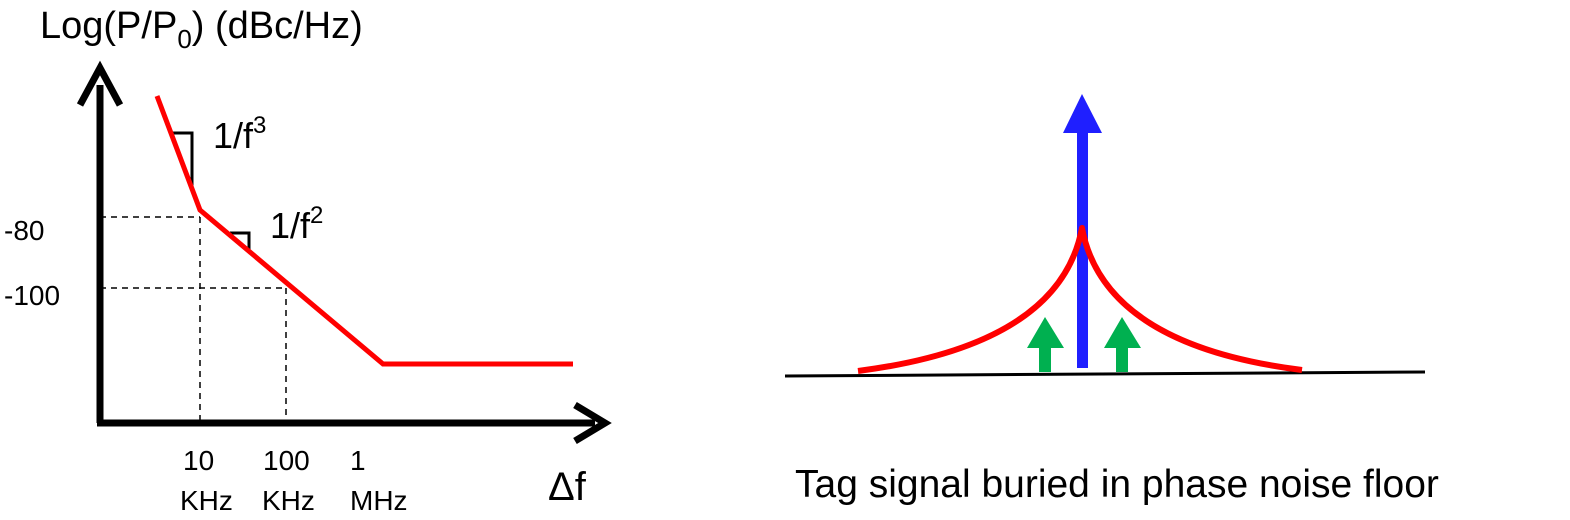  I want to click on tag-arrow-left-head, so click(1045, 332).